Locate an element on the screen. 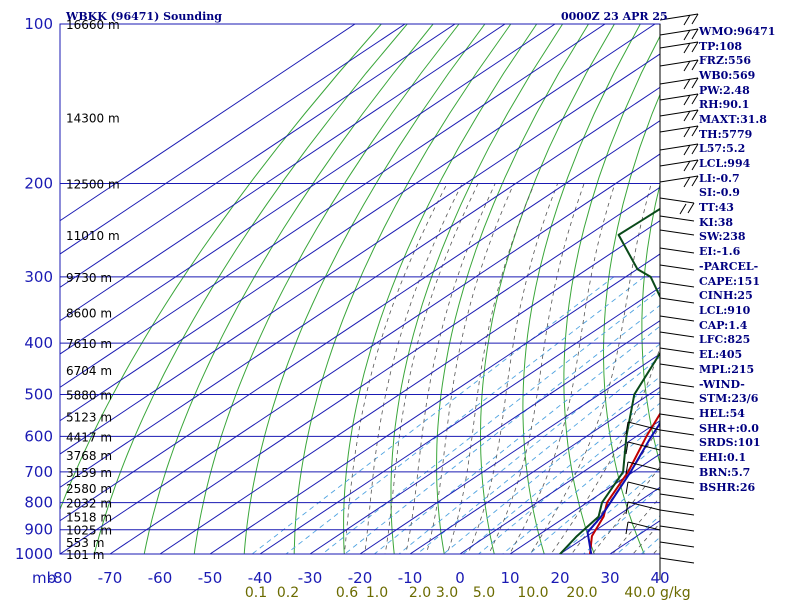  mixing-ratio-label: 0.1 is located at coordinates (256, 592).